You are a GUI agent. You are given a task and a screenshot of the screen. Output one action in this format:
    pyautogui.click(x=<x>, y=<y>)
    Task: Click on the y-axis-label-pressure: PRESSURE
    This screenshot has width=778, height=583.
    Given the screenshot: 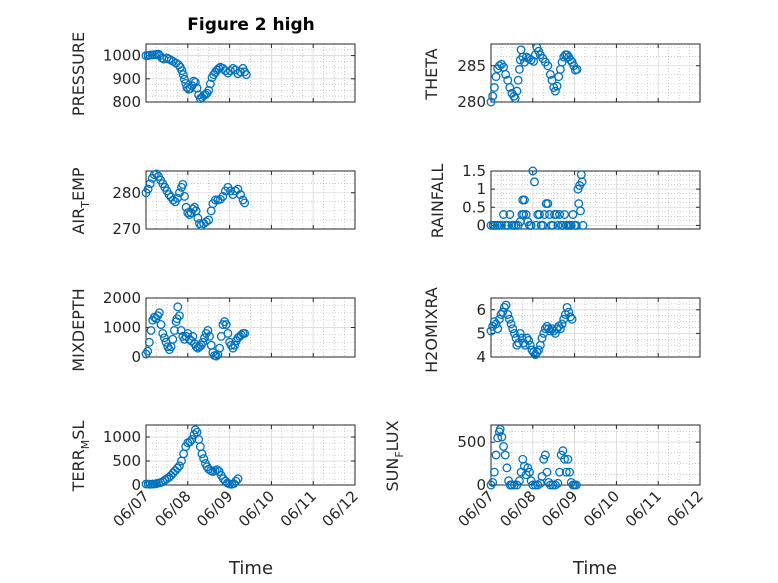 What is the action you would take?
    pyautogui.click(x=78, y=74)
    